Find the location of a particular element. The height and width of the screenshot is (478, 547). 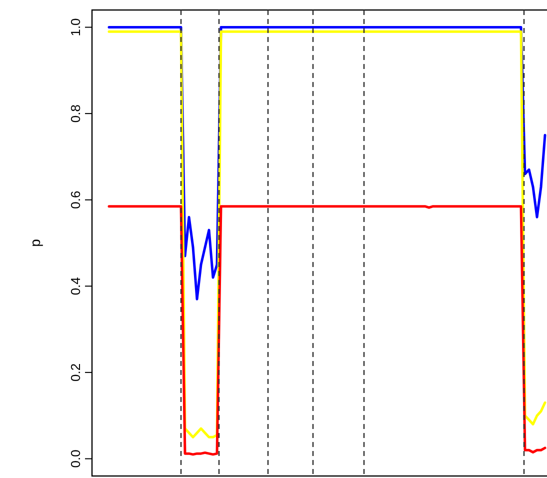

y-tick-label: 0.8 is located at coordinates (75, 113).